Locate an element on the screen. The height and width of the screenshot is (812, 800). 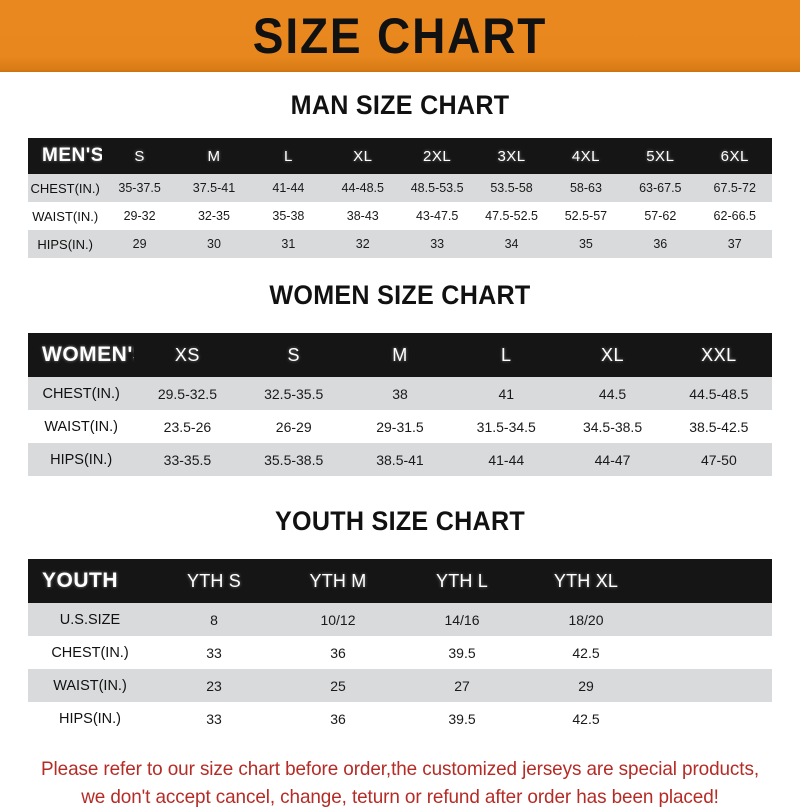
youth-cell-0-2: 14/16 is located at coordinates (462, 619).